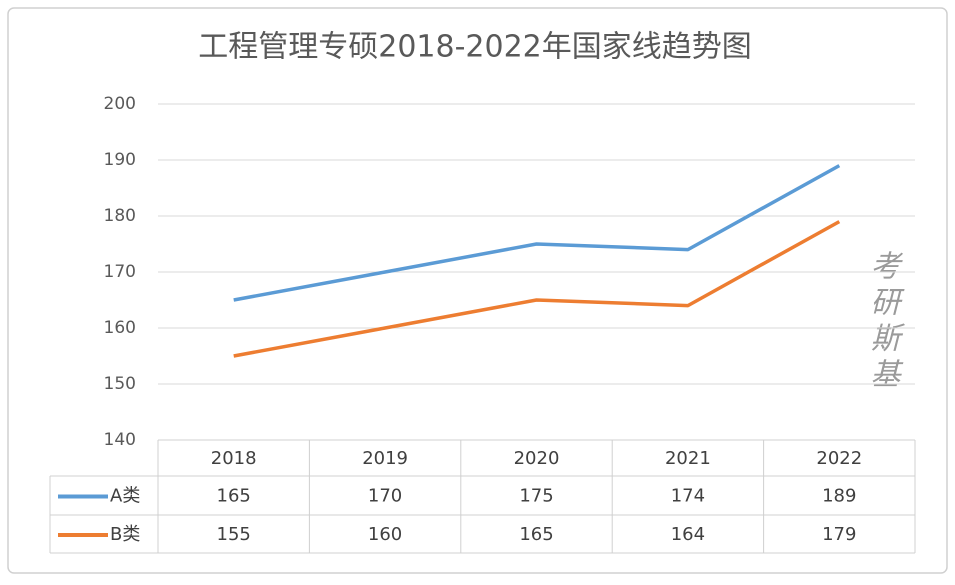 The width and height of the screenshot is (955, 585). What do you see at coordinates (475, 47) in the screenshot?
I see `chart-title: 工程管理专硕2018-2022年国家线趋势图` at bounding box center [475, 47].